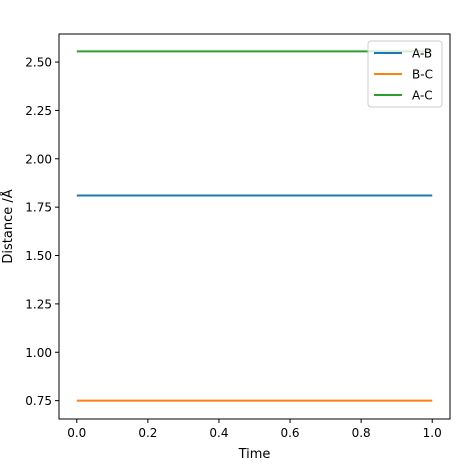  I want to click on y-tick-label: 1.75, so click(38, 208).